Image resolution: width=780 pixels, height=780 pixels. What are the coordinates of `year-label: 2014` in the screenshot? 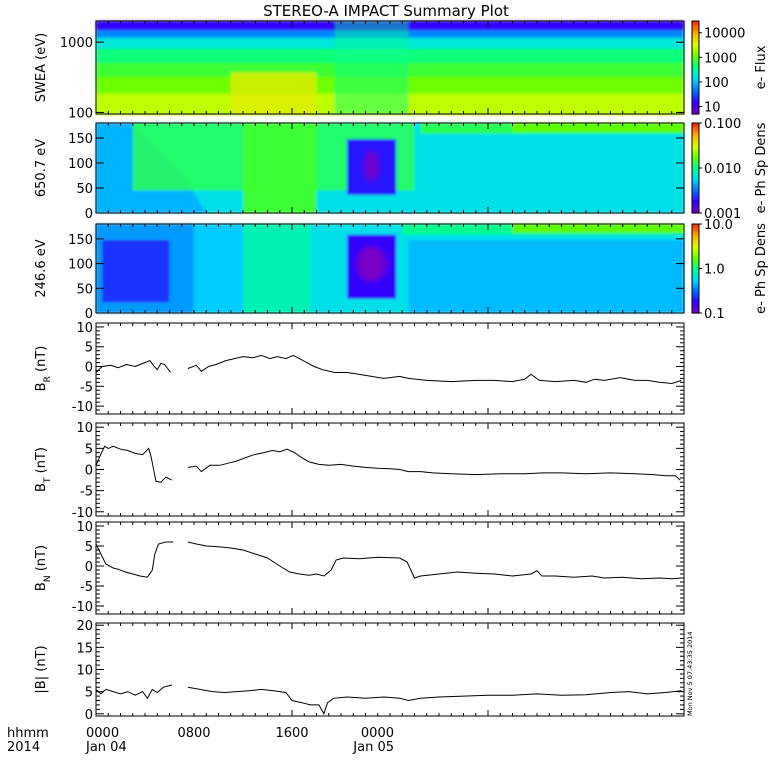 It's located at (23, 747).